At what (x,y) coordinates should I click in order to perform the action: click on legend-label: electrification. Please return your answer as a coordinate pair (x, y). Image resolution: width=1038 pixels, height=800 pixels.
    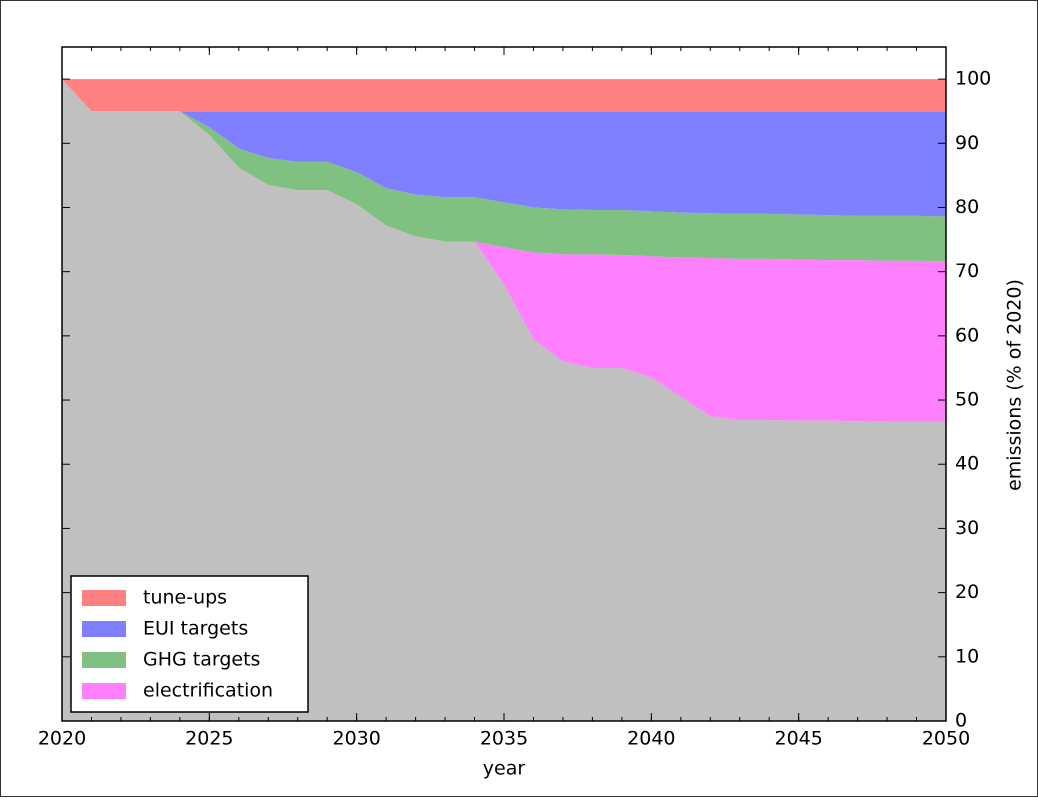
    Looking at the image, I should click on (208, 691).